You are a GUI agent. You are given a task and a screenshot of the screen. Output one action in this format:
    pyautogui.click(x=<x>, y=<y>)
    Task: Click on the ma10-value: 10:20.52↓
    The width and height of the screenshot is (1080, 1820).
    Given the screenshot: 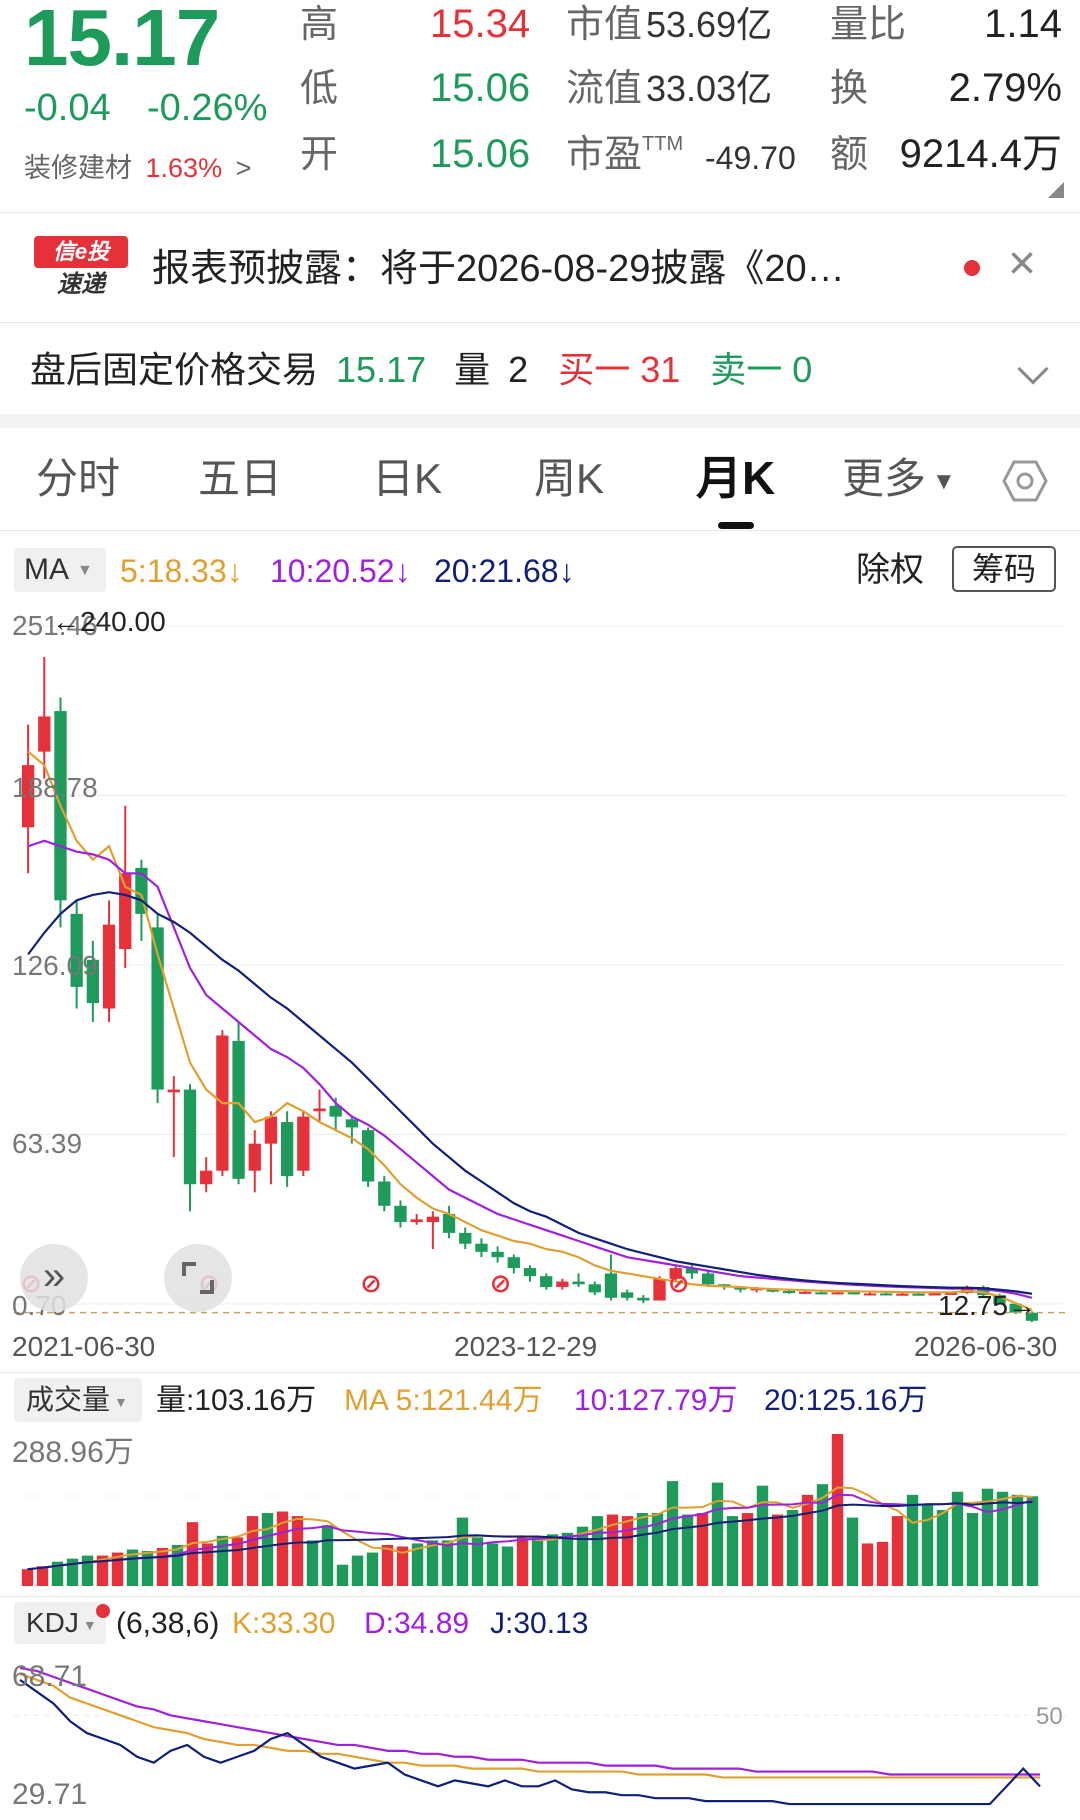 What is the action you would take?
    pyautogui.click(x=340, y=571)
    